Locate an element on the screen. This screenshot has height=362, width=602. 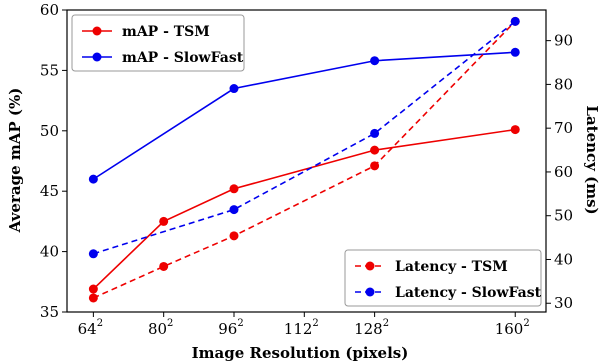
y-right-tick-label: 30 is located at coordinates (563, 303).